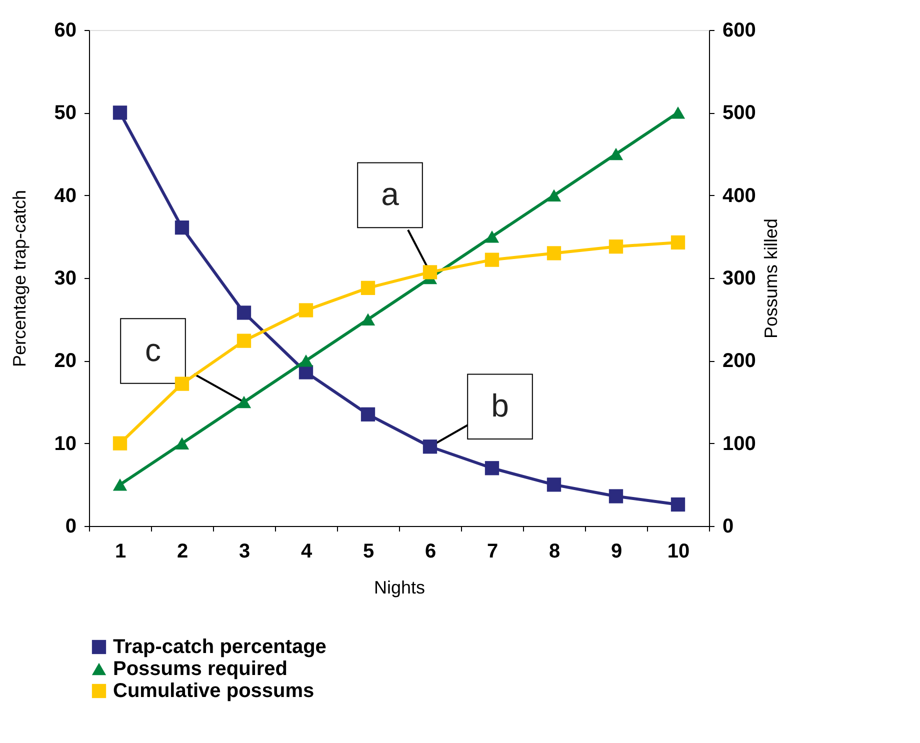 The image size is (920, 743). Describe the element at coordinates (390, 194) in the screenshot. I see `annotation: a` at that location.